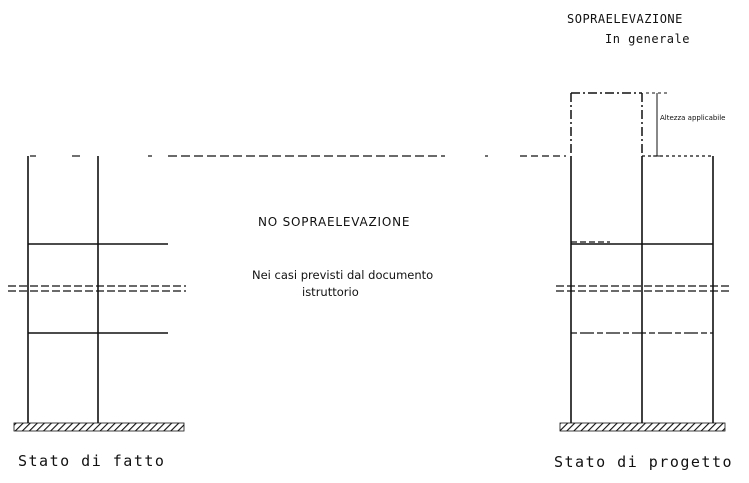  What do you see at coordinates (657, 124) in the screenshot?
I see `height-dimension` at bounding box center [657, 124].